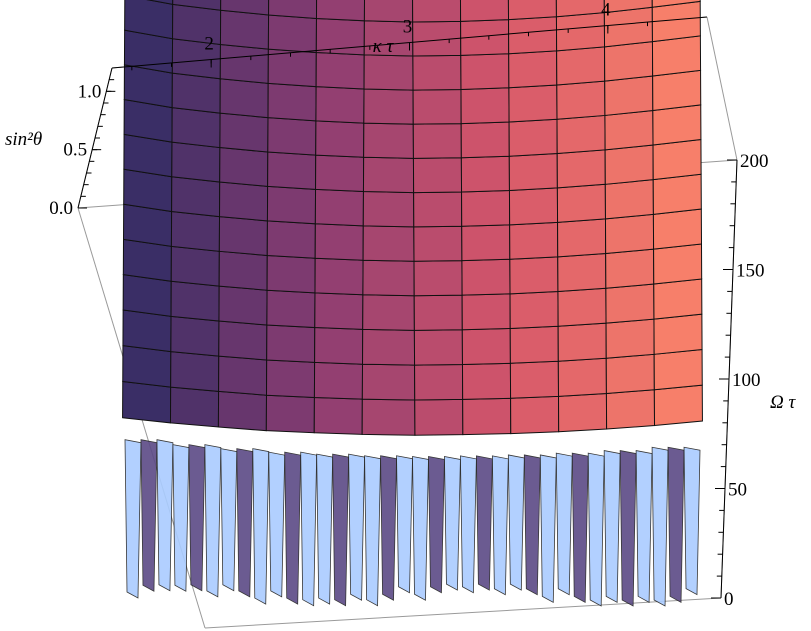  I want to click on sin2-tick-label: 0.5, so click(75, 150).